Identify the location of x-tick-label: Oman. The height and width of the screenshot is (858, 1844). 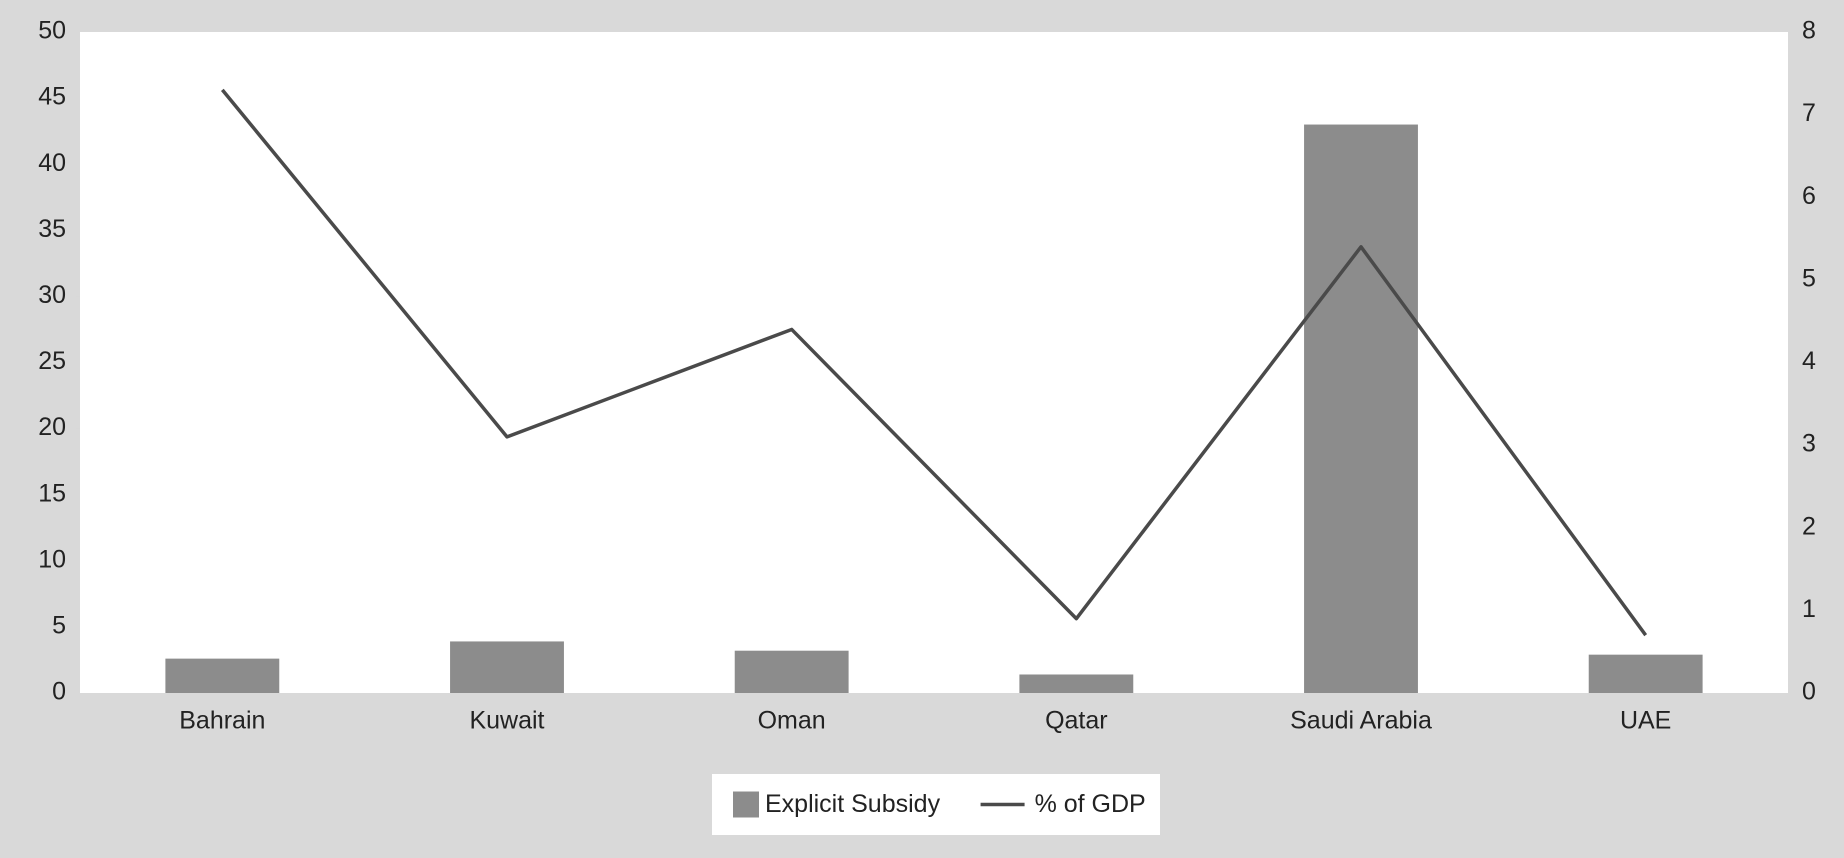
(792, 721).